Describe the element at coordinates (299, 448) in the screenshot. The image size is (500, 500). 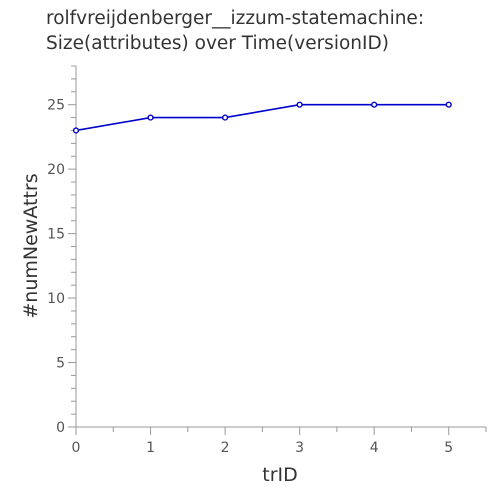
I see `x-tick-label: 3` at that location.